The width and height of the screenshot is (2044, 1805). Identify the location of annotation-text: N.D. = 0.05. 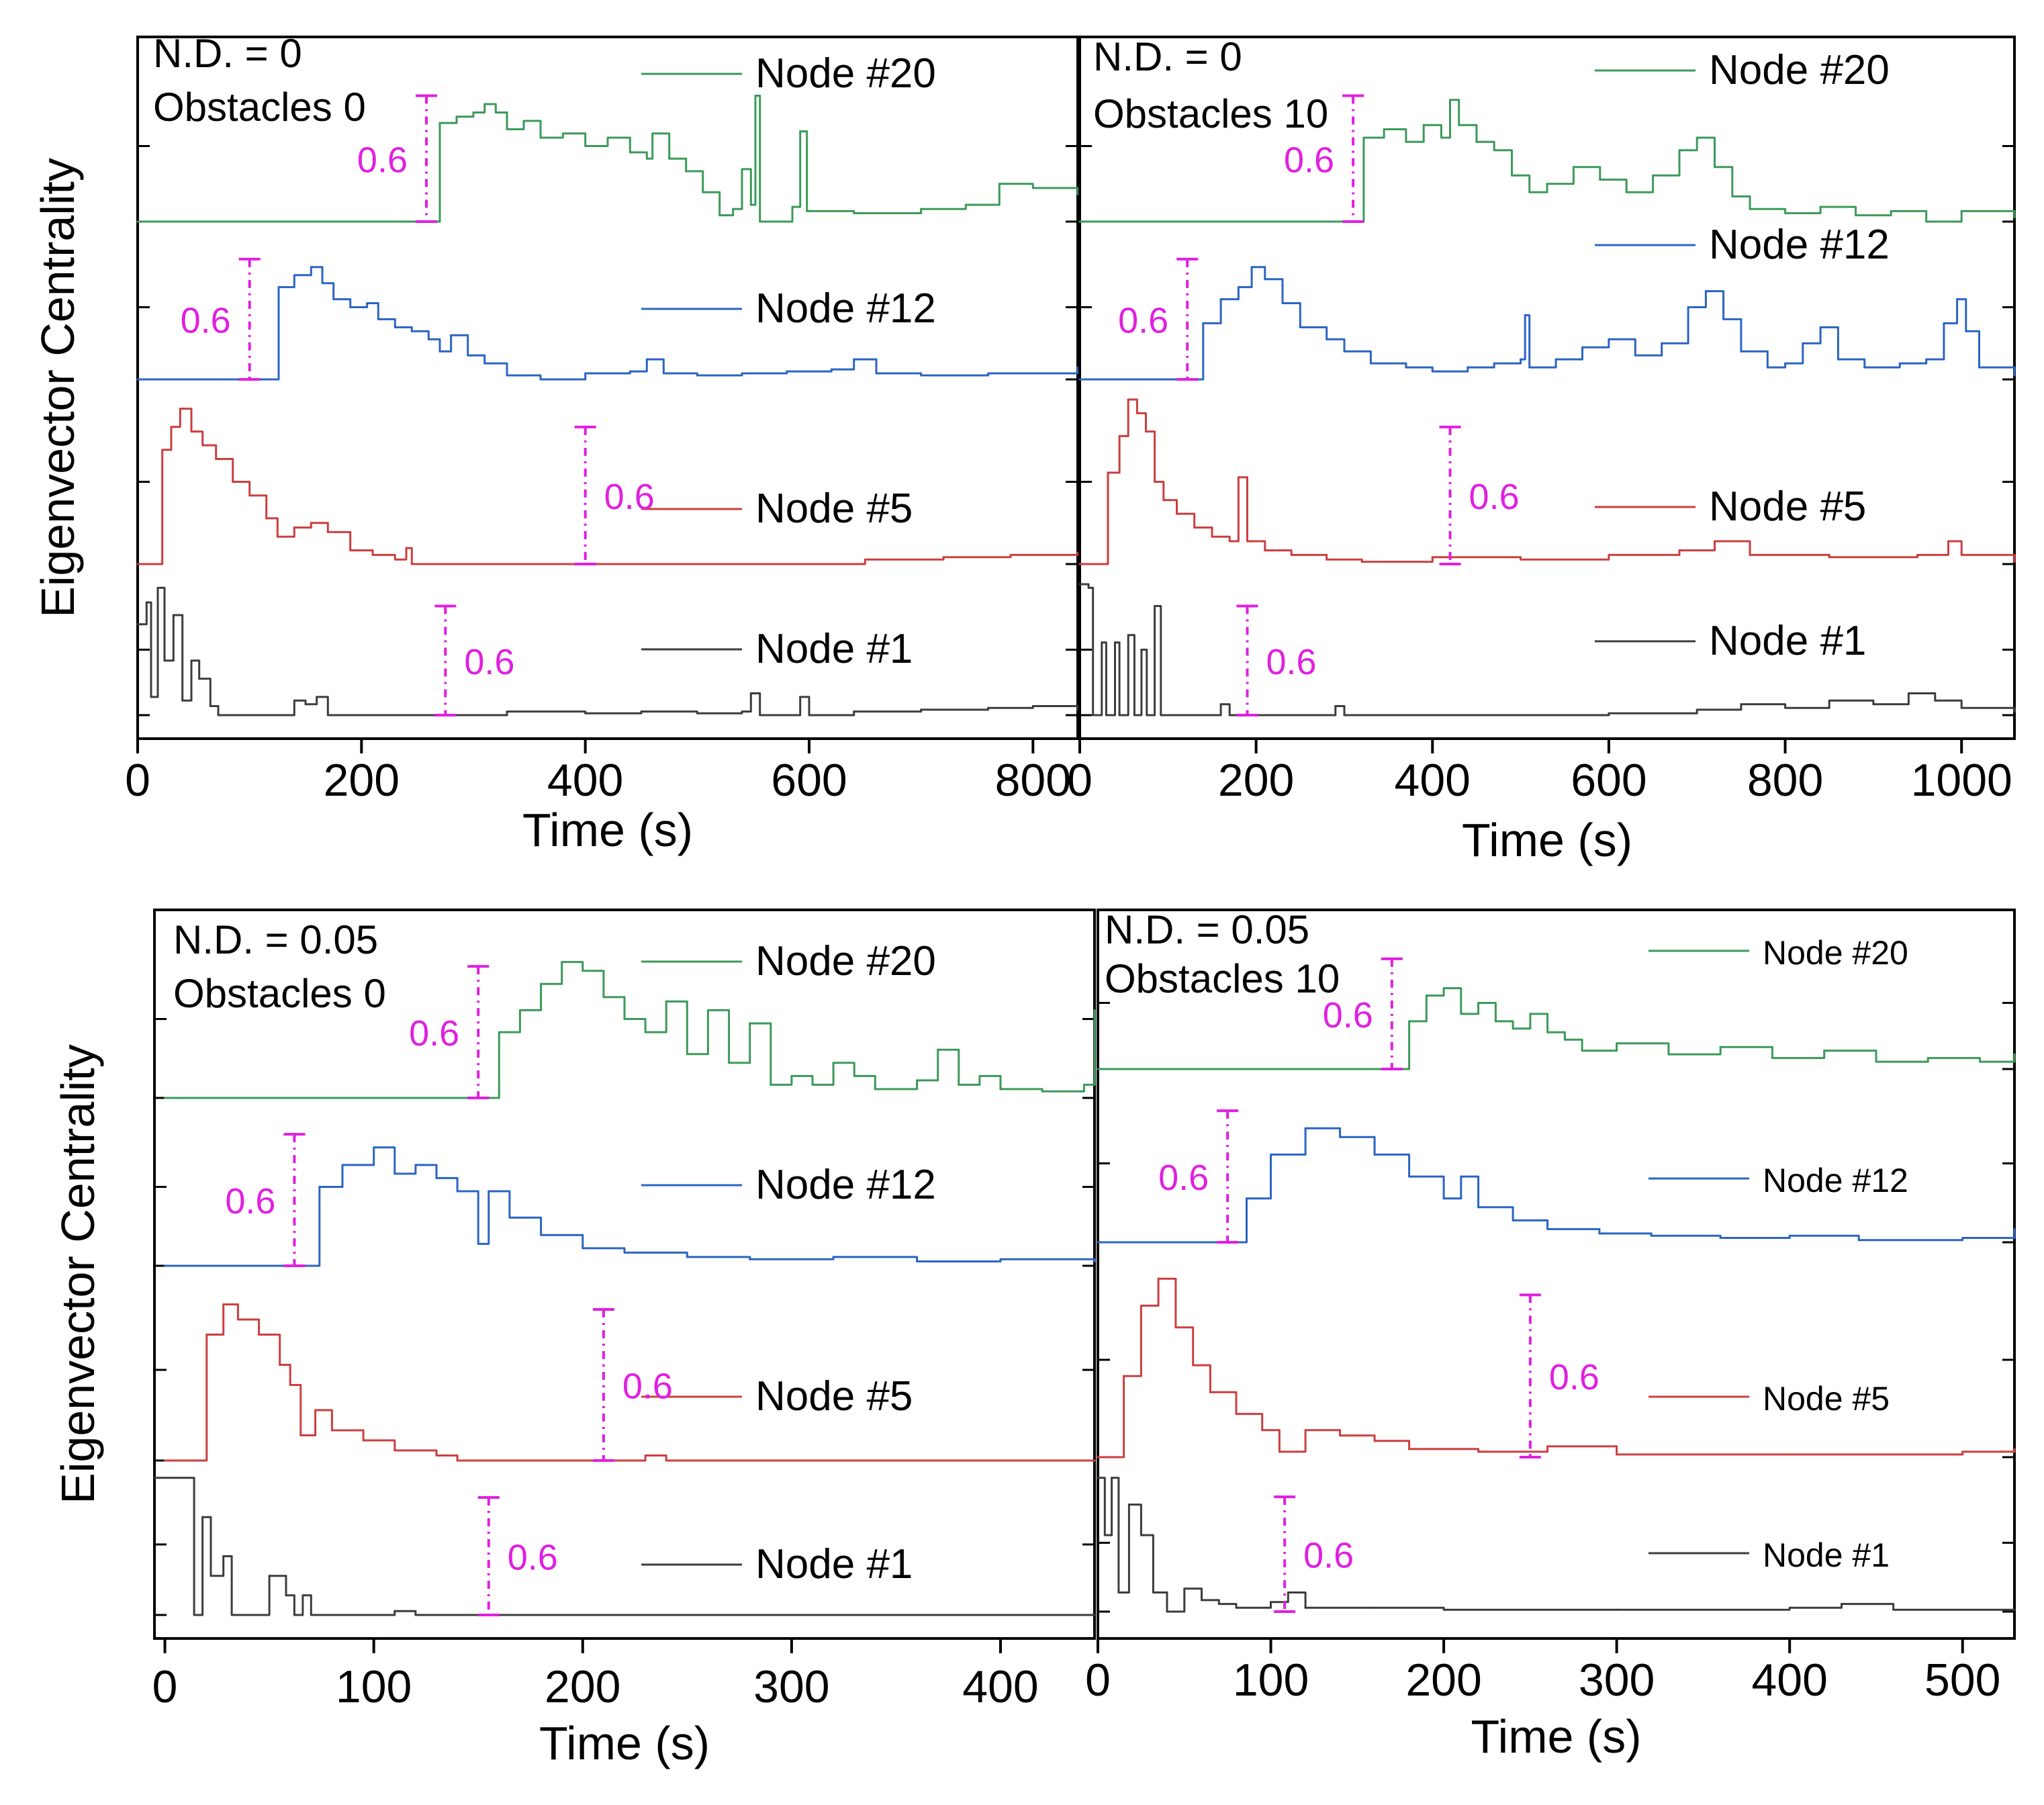
(275, 939).